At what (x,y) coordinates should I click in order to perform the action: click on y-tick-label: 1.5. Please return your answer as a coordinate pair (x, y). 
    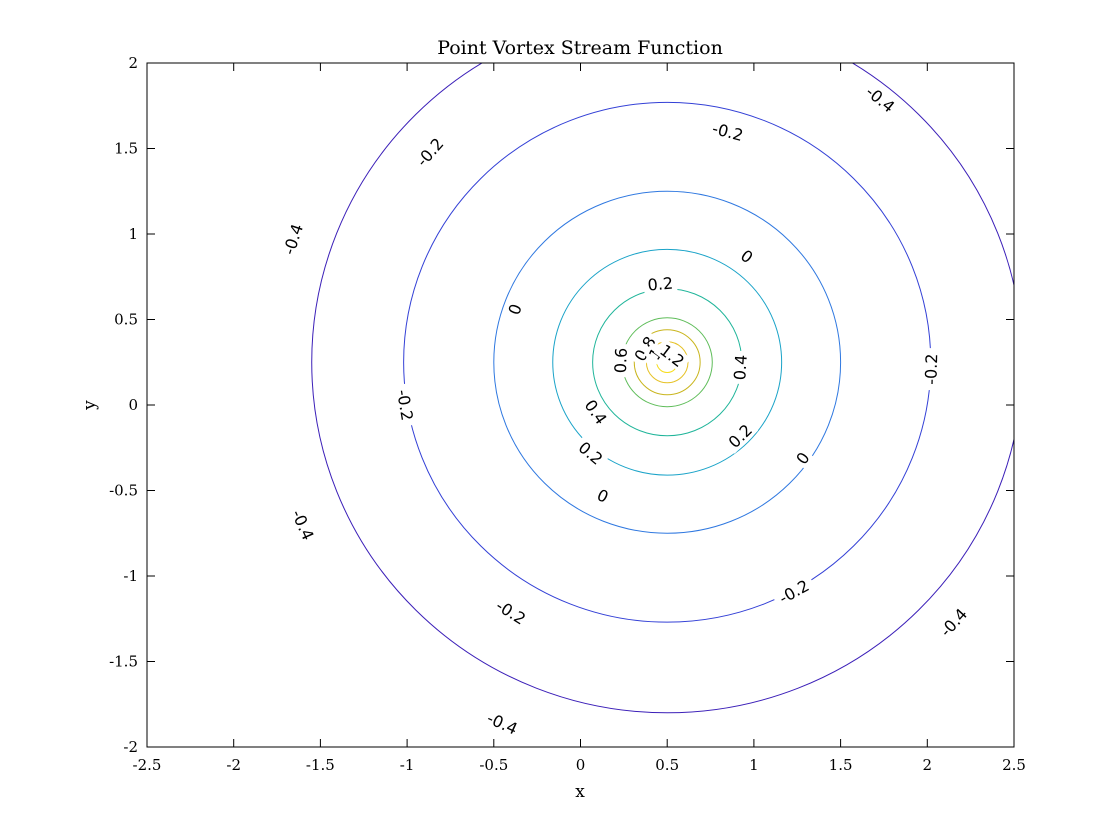
    Looking at the image, I should click on (126, 149).